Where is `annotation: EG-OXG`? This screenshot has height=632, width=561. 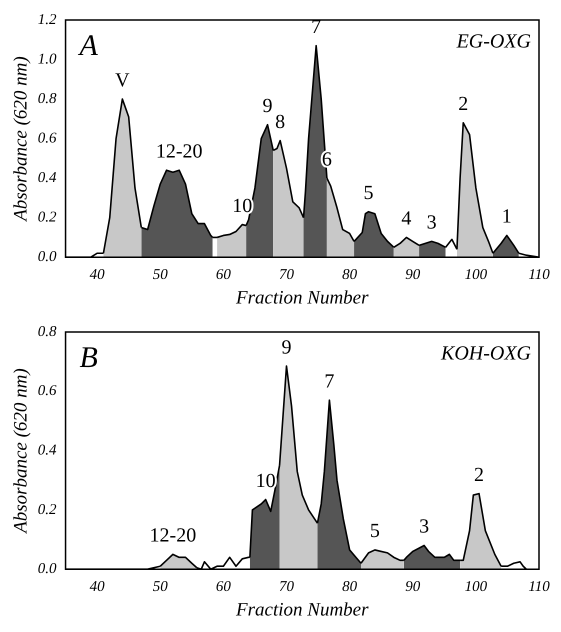
annotation: EG-OXG is located at coordinates (494, 41).